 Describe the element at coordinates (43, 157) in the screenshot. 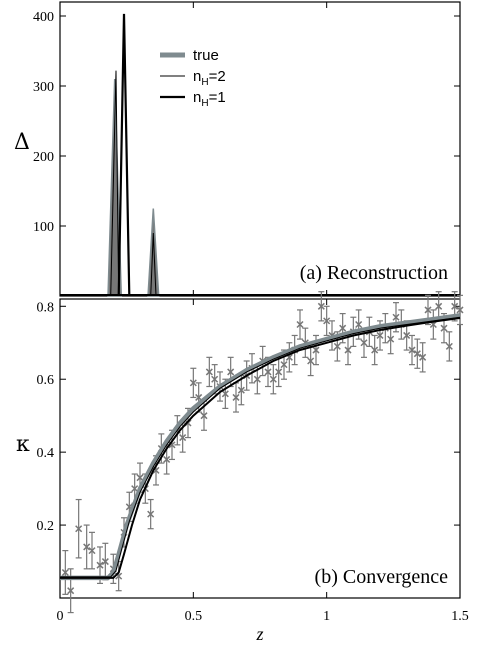

I see `y-tick-label: 200` at that location.